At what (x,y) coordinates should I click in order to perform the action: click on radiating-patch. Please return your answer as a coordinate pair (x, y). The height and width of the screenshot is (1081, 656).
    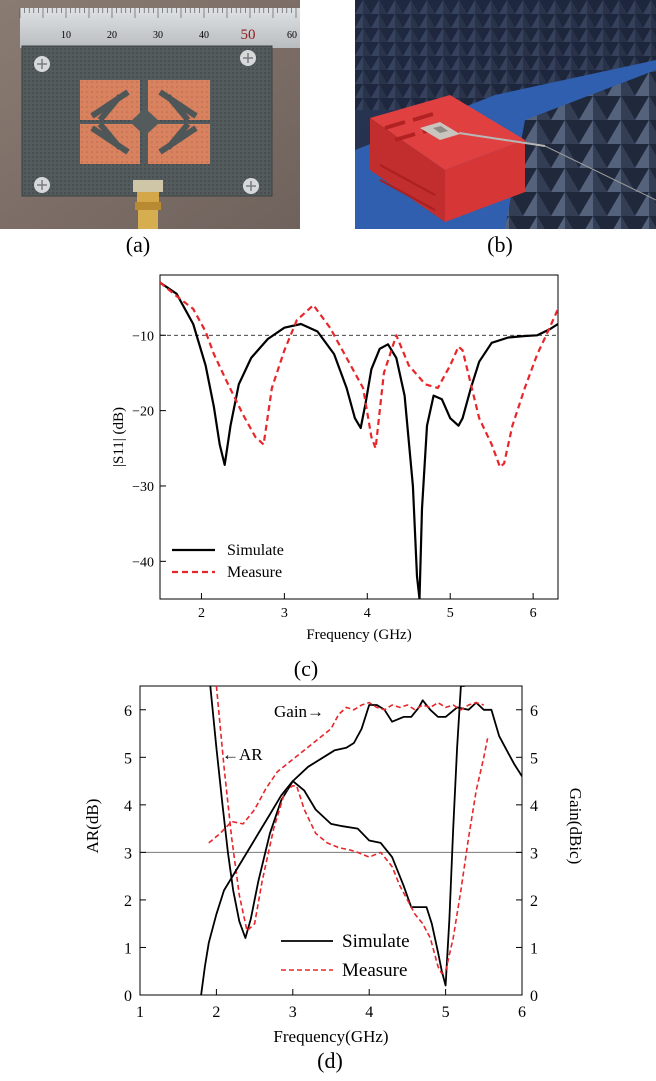
    Looking at the image, I should click on (145, 122).